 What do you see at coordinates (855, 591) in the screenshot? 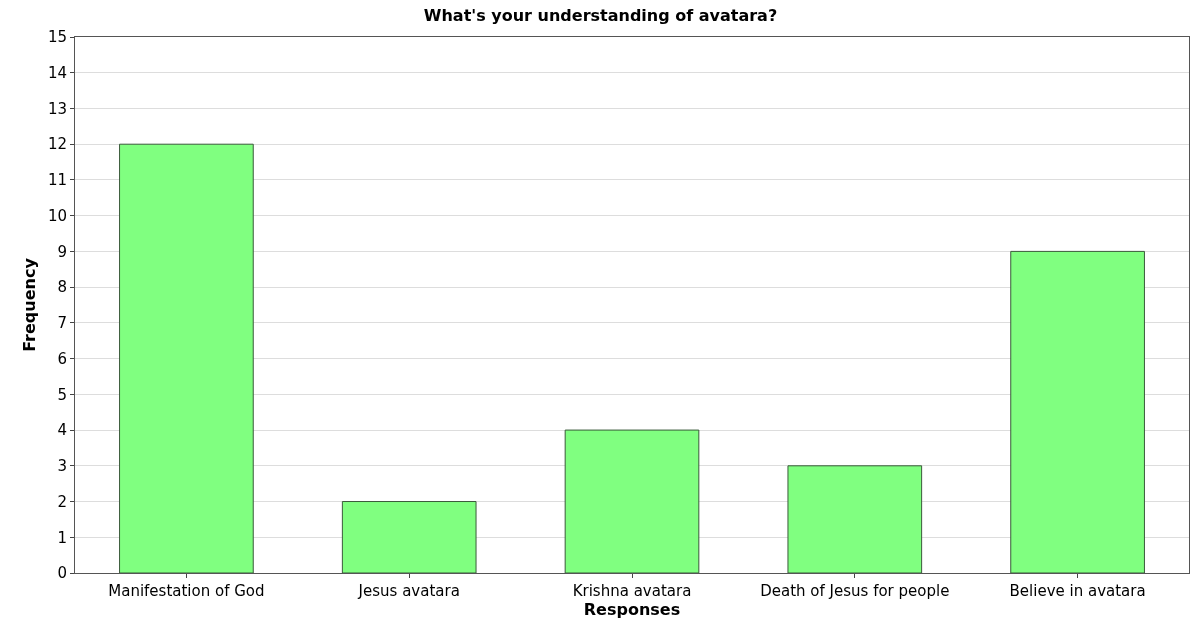
I see `x-tick-label: Death of Jesus for people` at bounding box center [855, 591].